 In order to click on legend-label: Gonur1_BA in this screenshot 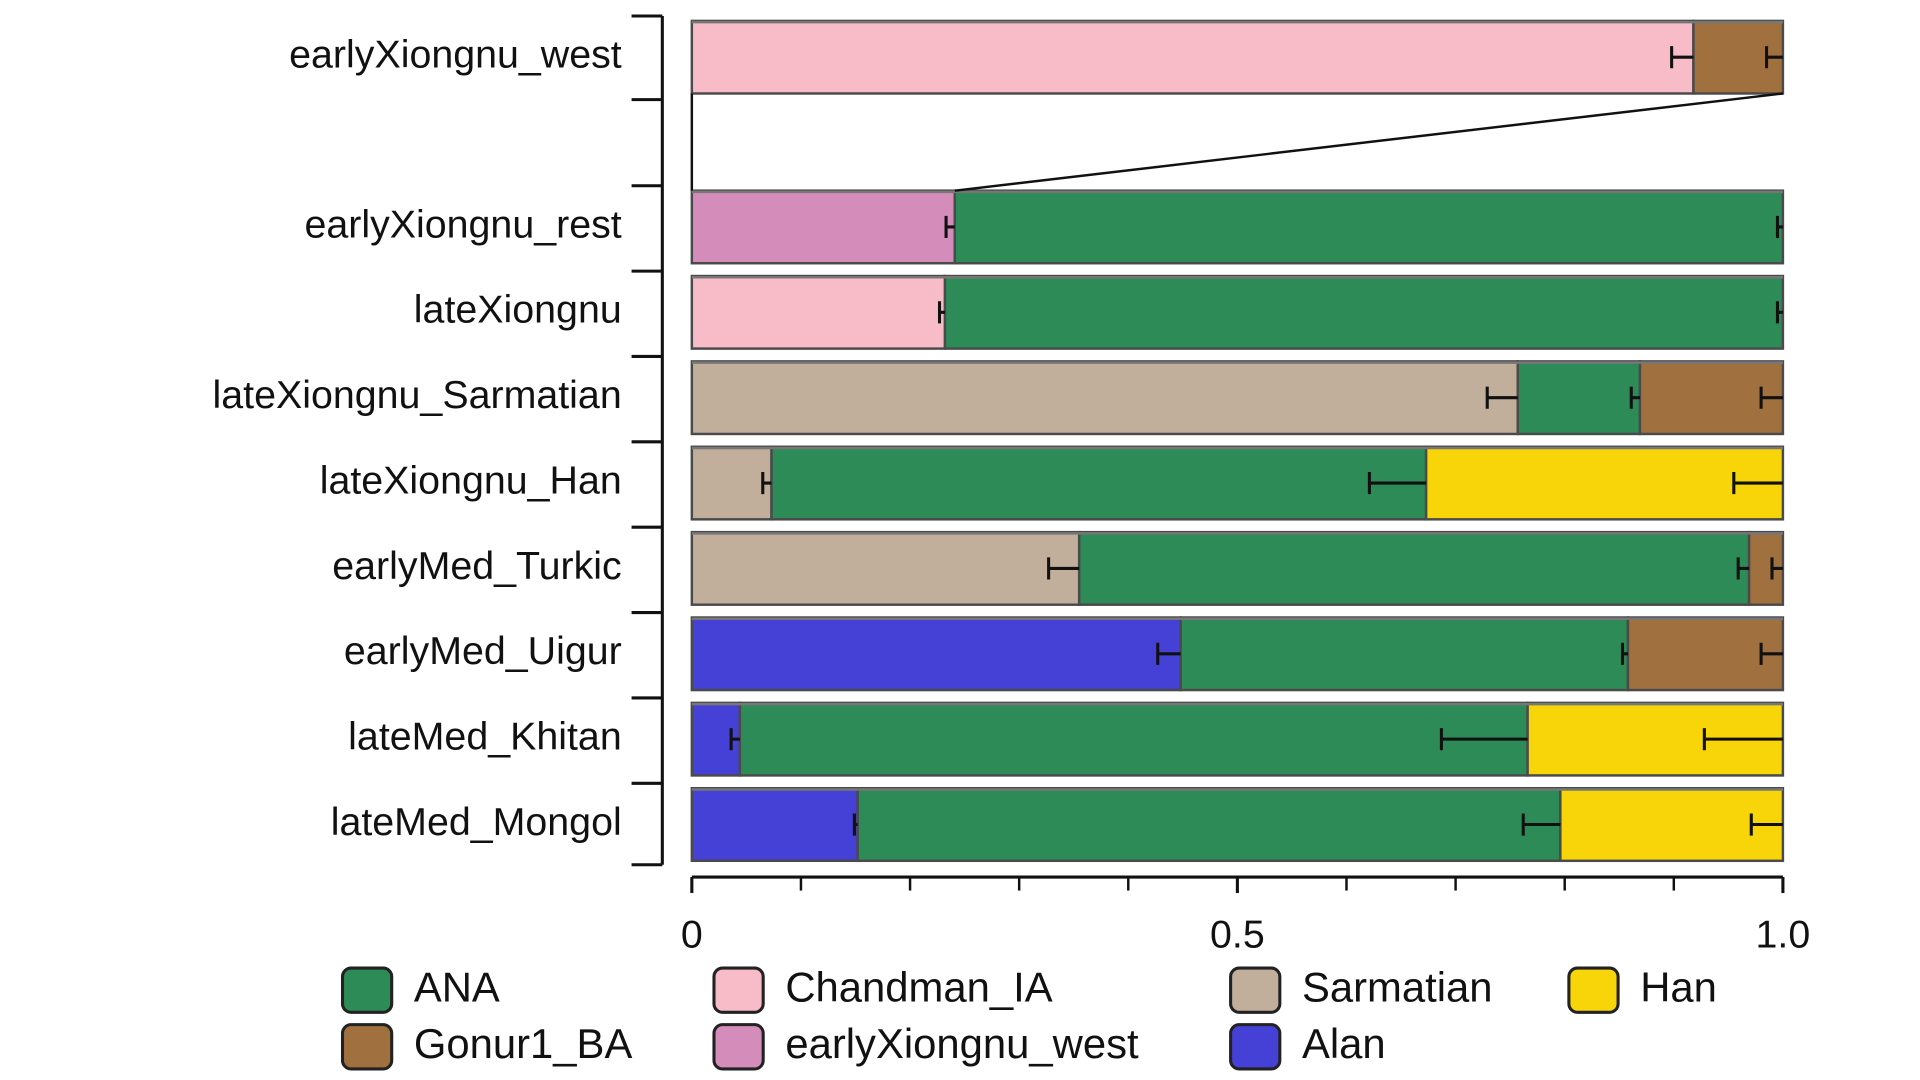, I will do `click(523, 1043)`.